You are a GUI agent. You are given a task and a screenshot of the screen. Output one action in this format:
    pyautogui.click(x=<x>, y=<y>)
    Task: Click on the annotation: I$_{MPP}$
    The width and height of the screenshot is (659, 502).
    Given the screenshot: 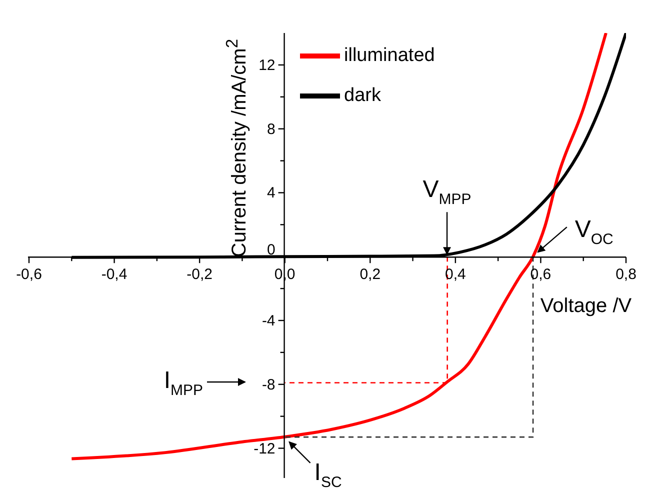 What is the action you would take?
    pyautogui.click(x=183, y=383)
    